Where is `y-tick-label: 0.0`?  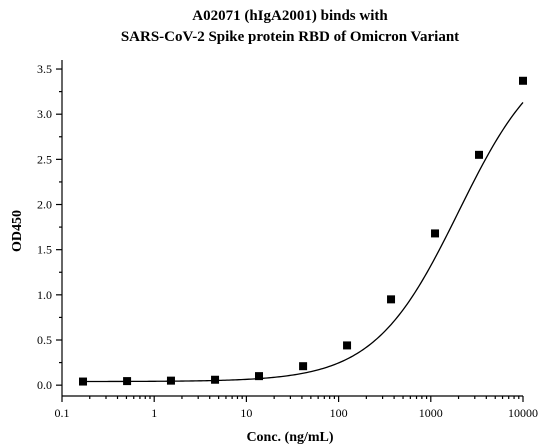
y-tick-label: 0.0 is located at coordinates (44, 385).